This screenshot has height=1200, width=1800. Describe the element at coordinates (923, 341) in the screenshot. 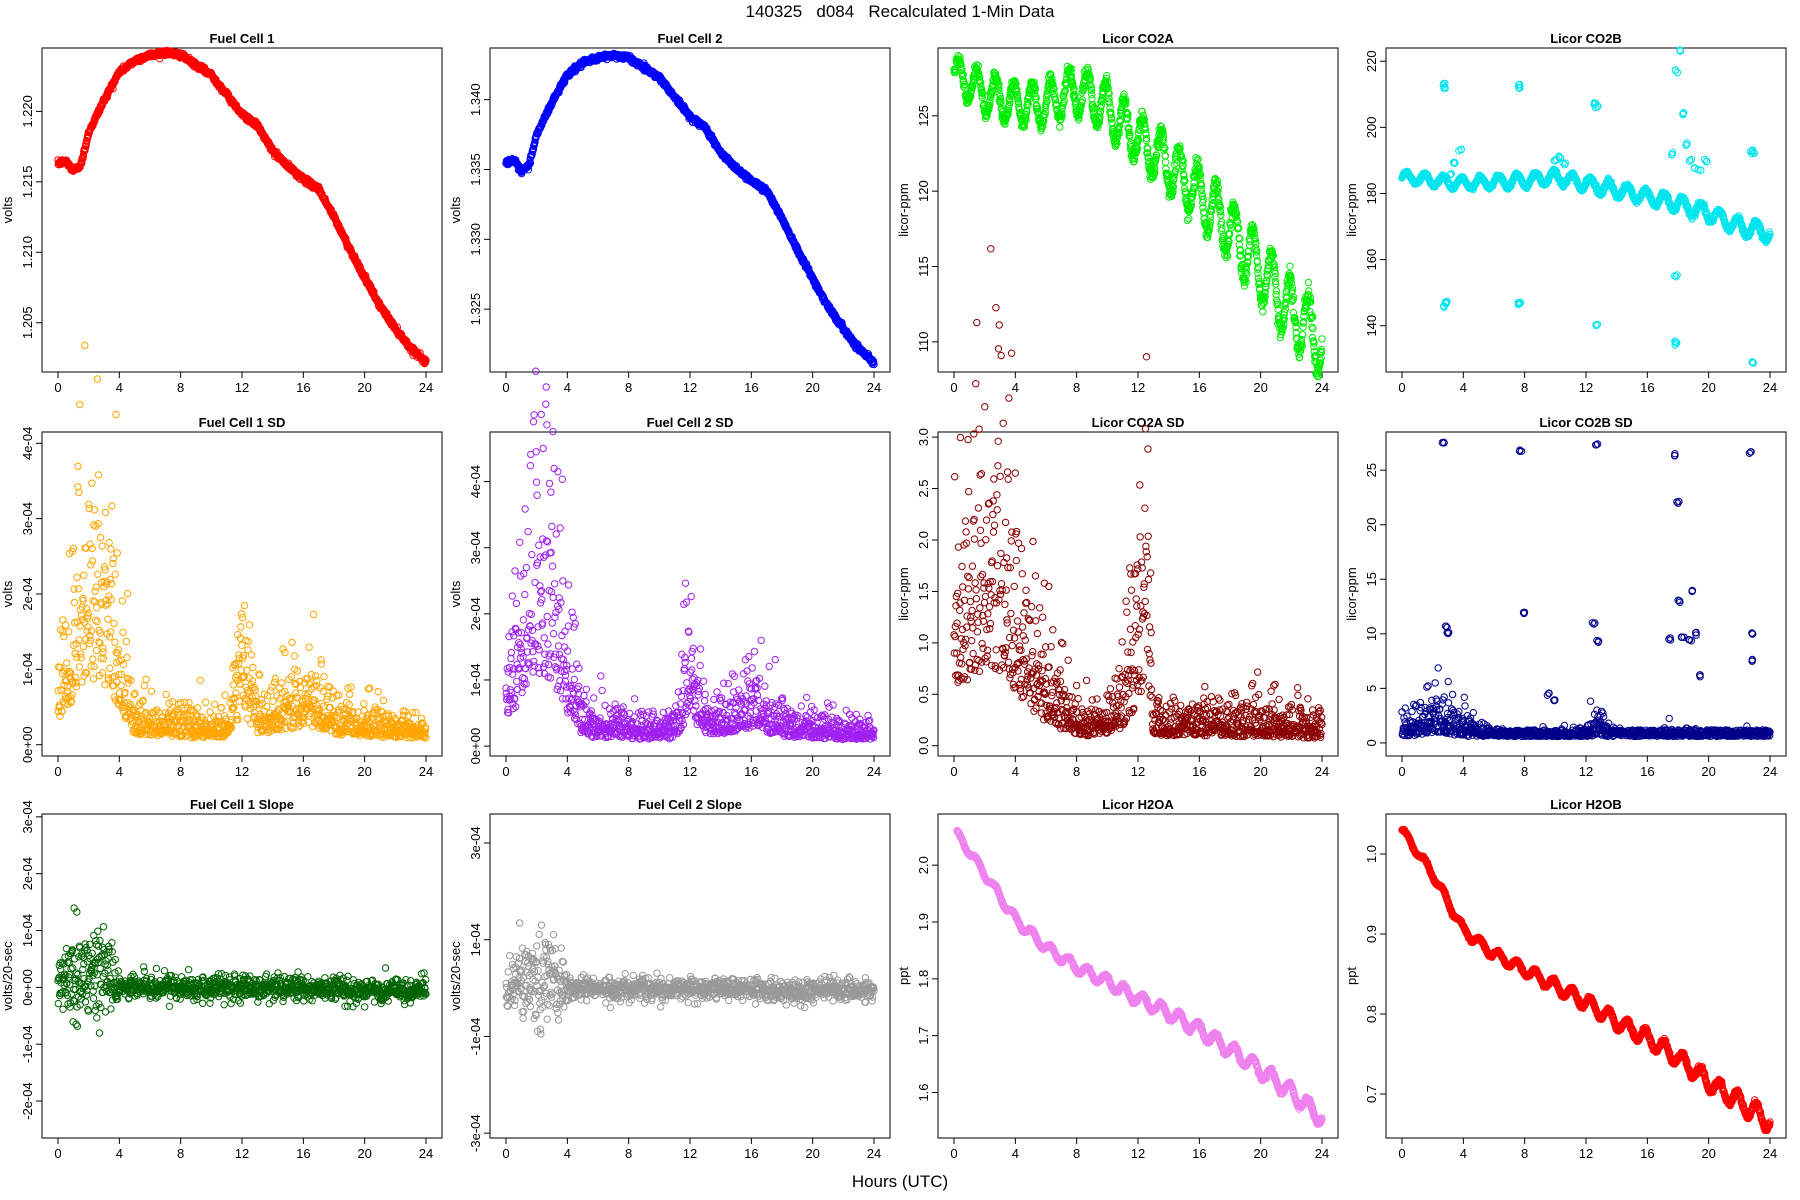

I see `y-tick-label: 110` at that location.